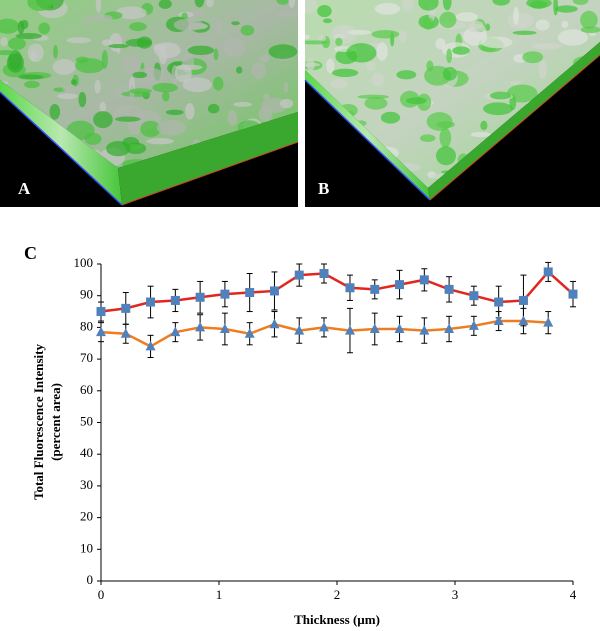 This screenshot has width=600, height=631. What do you see at coordinates (337, 594) in the screenshot?
I see `x-tick-label: 2` at bounding box center [337, 594].